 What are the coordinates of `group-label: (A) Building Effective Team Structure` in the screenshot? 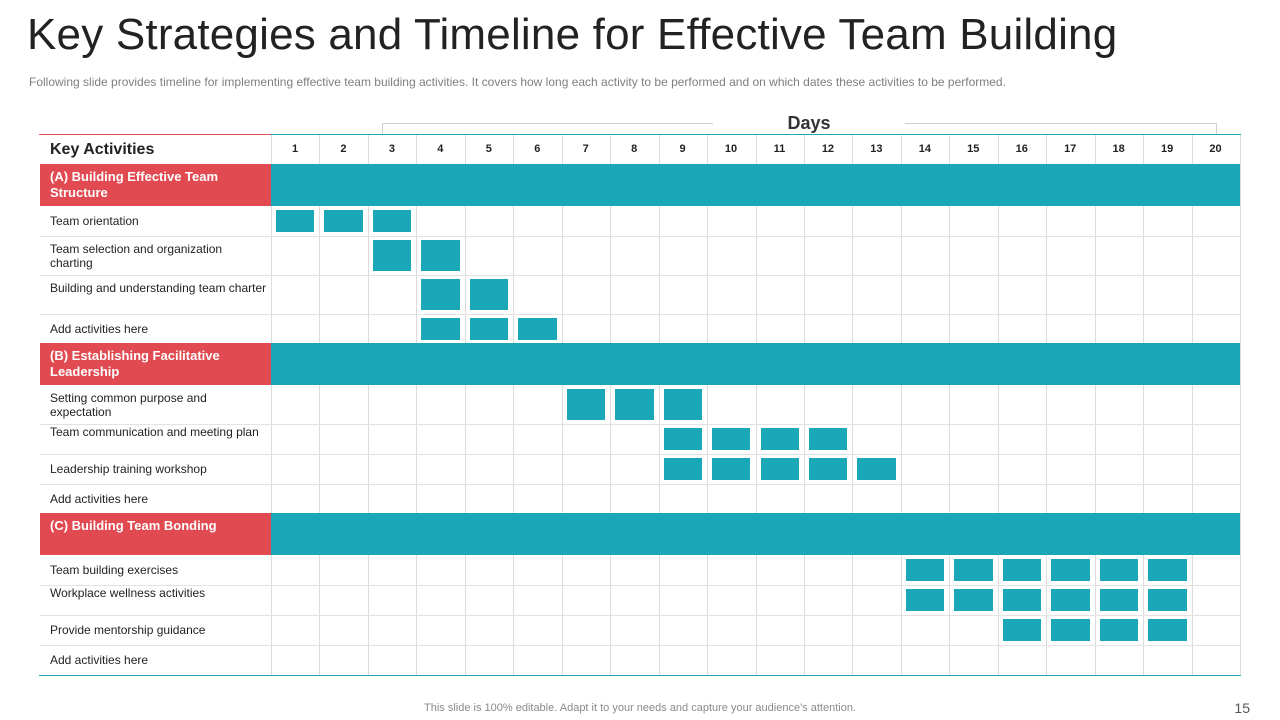 It's located at (155, 185).